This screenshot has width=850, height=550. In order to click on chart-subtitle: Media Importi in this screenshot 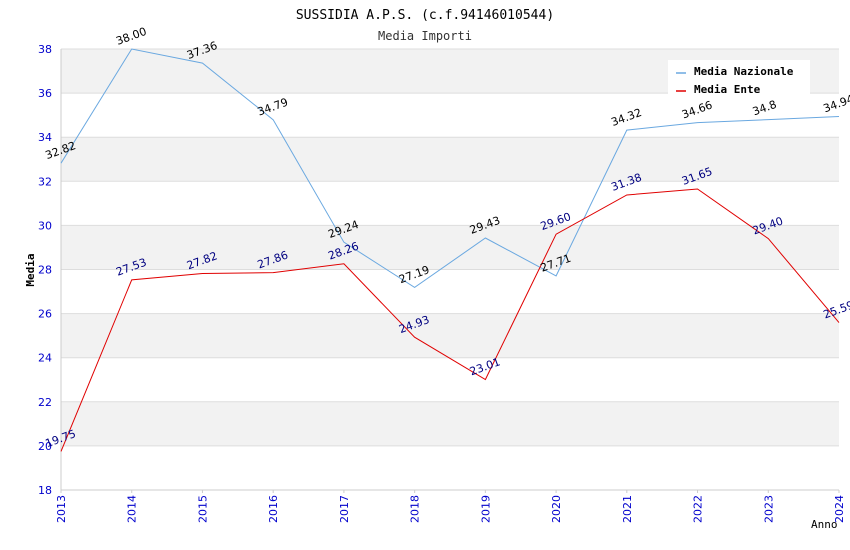, I will do `click(425, 36)`.